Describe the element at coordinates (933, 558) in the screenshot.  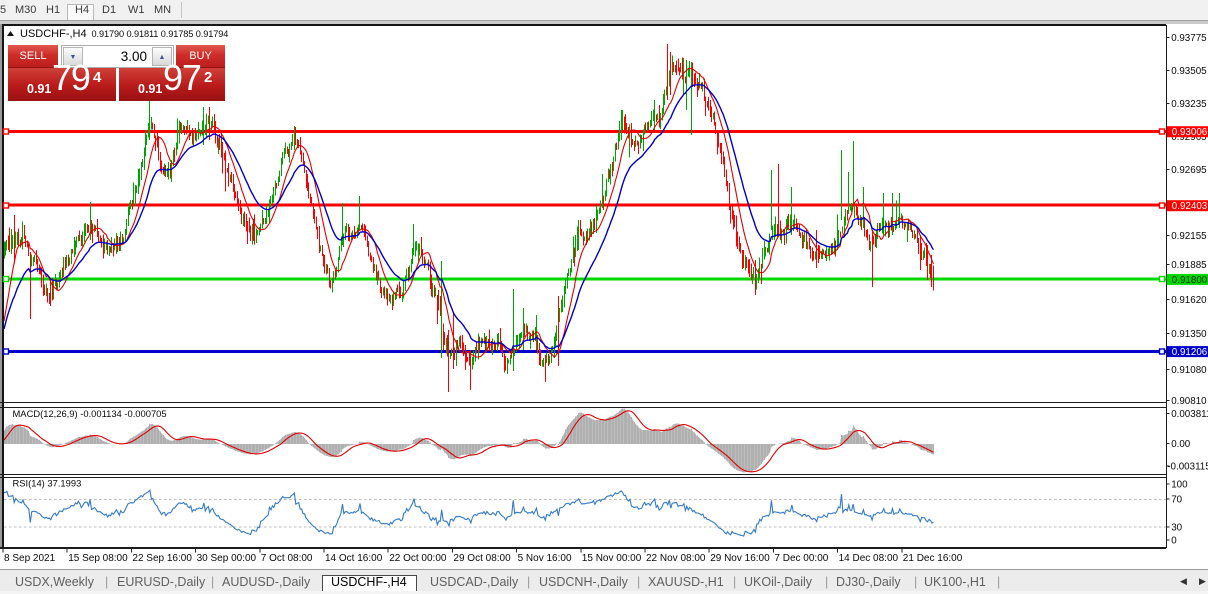
I see `svg-text: 21 Dec 16:00` at that location.